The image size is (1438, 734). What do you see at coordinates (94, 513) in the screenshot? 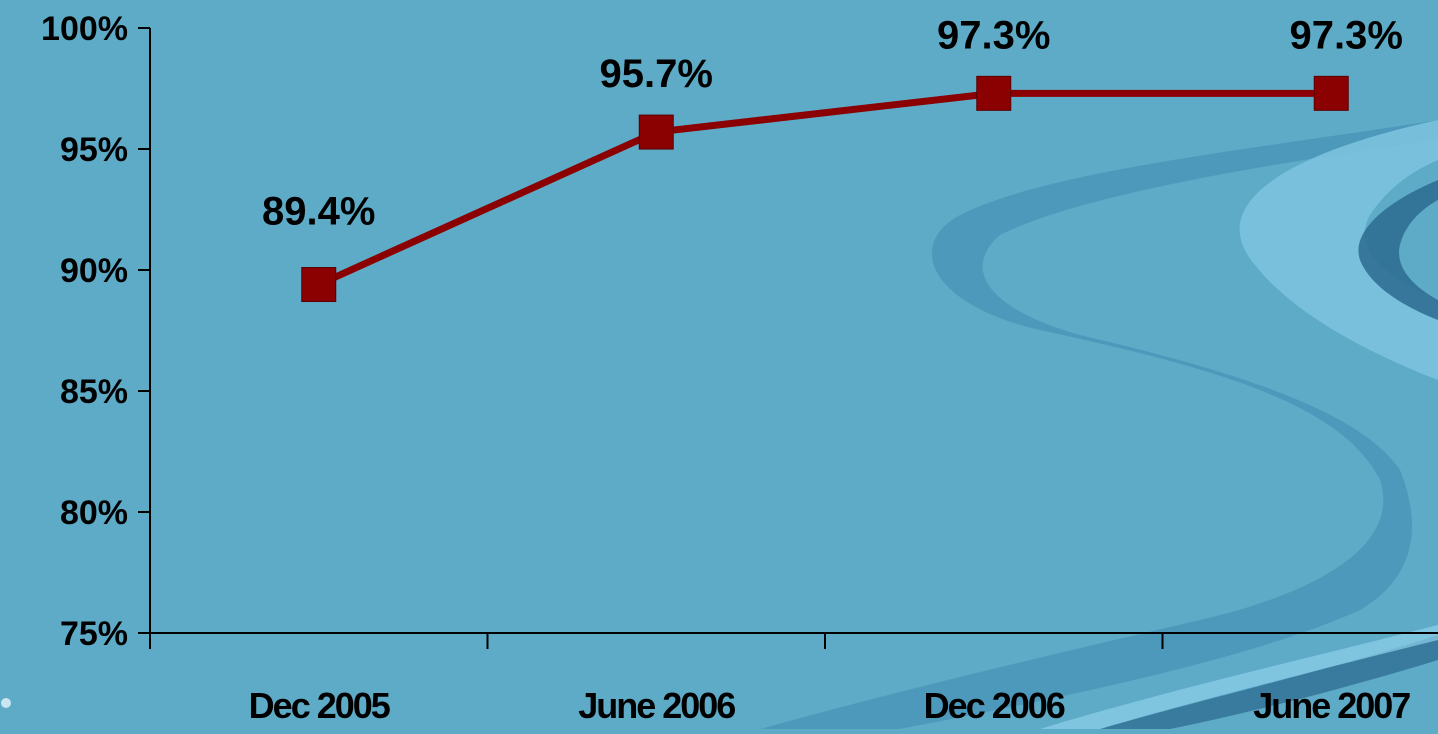
I see `y-tick-label: 80%` at bounding box center [94, 513].